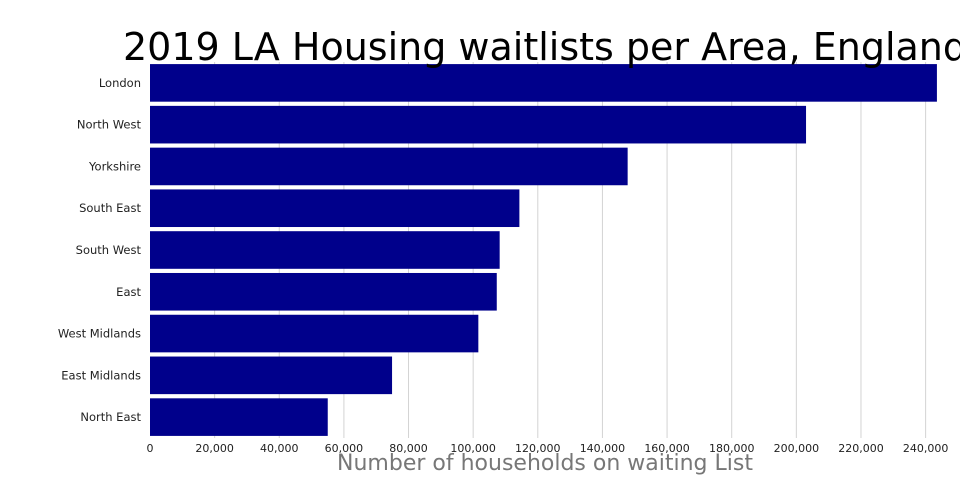 The height and width of the screenshot is (500, 960). I want to click on x-tick-label: 40,000, so click(279, 448).